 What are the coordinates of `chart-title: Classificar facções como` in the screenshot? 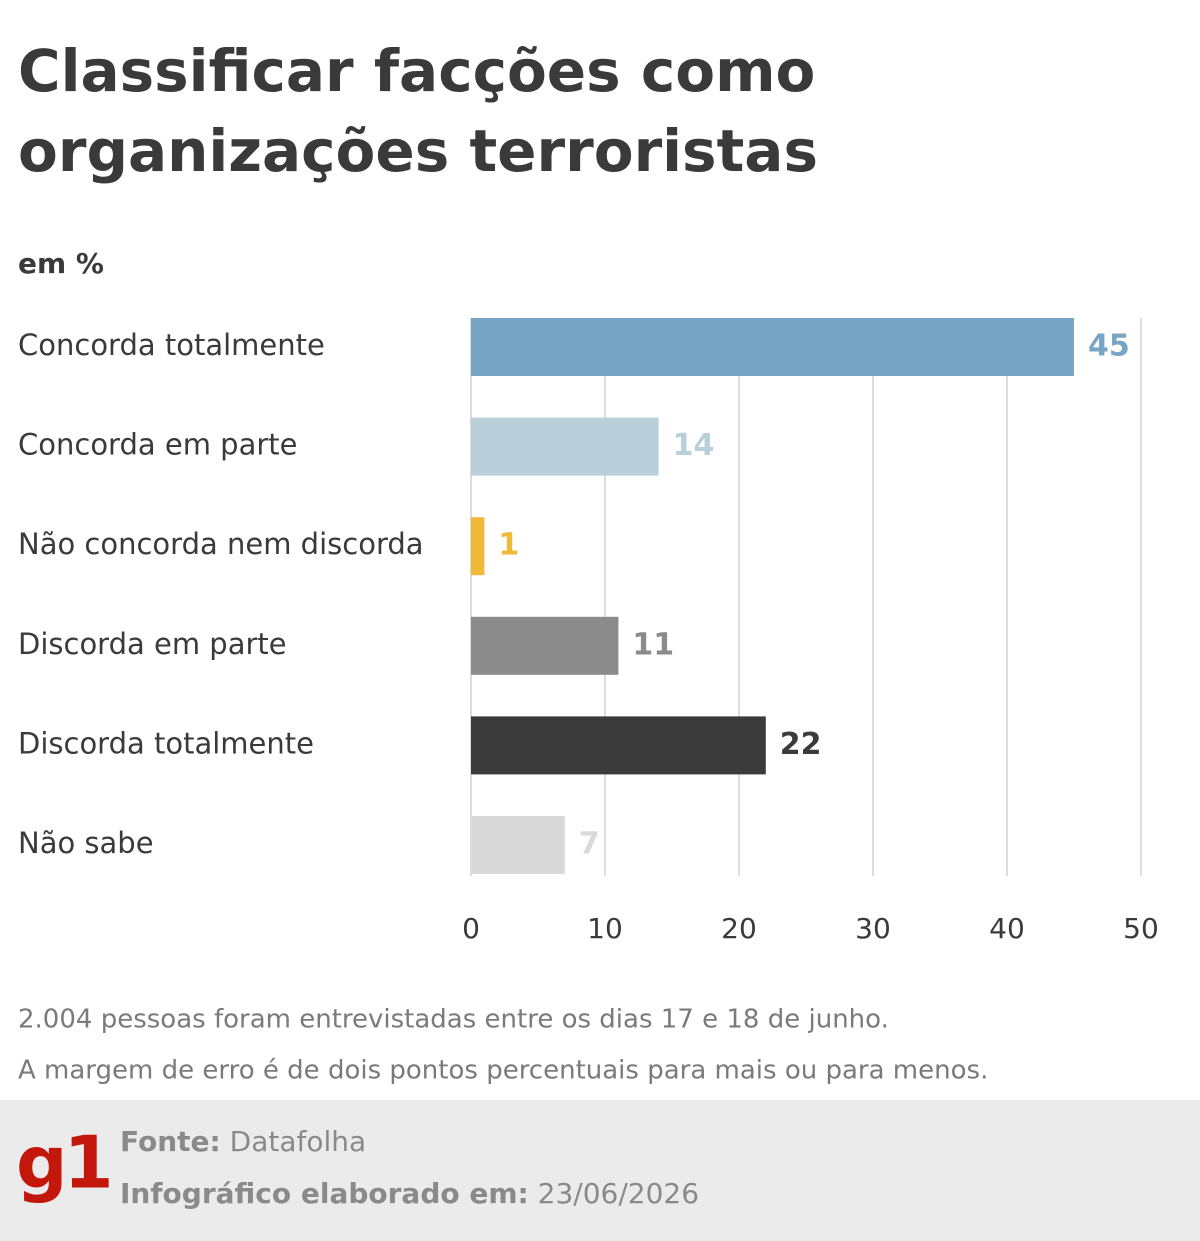 It's located at (416, 71).